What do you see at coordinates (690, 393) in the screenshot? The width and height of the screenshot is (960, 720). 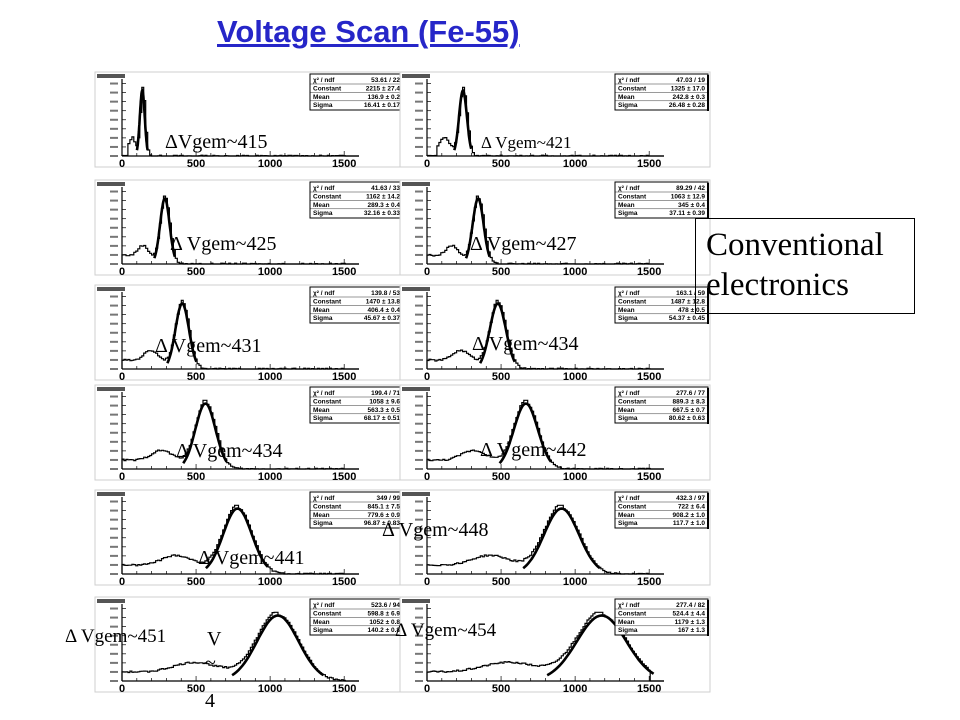 I see `stats-value: 277.6 / 77` at bounding box center [690, 393].